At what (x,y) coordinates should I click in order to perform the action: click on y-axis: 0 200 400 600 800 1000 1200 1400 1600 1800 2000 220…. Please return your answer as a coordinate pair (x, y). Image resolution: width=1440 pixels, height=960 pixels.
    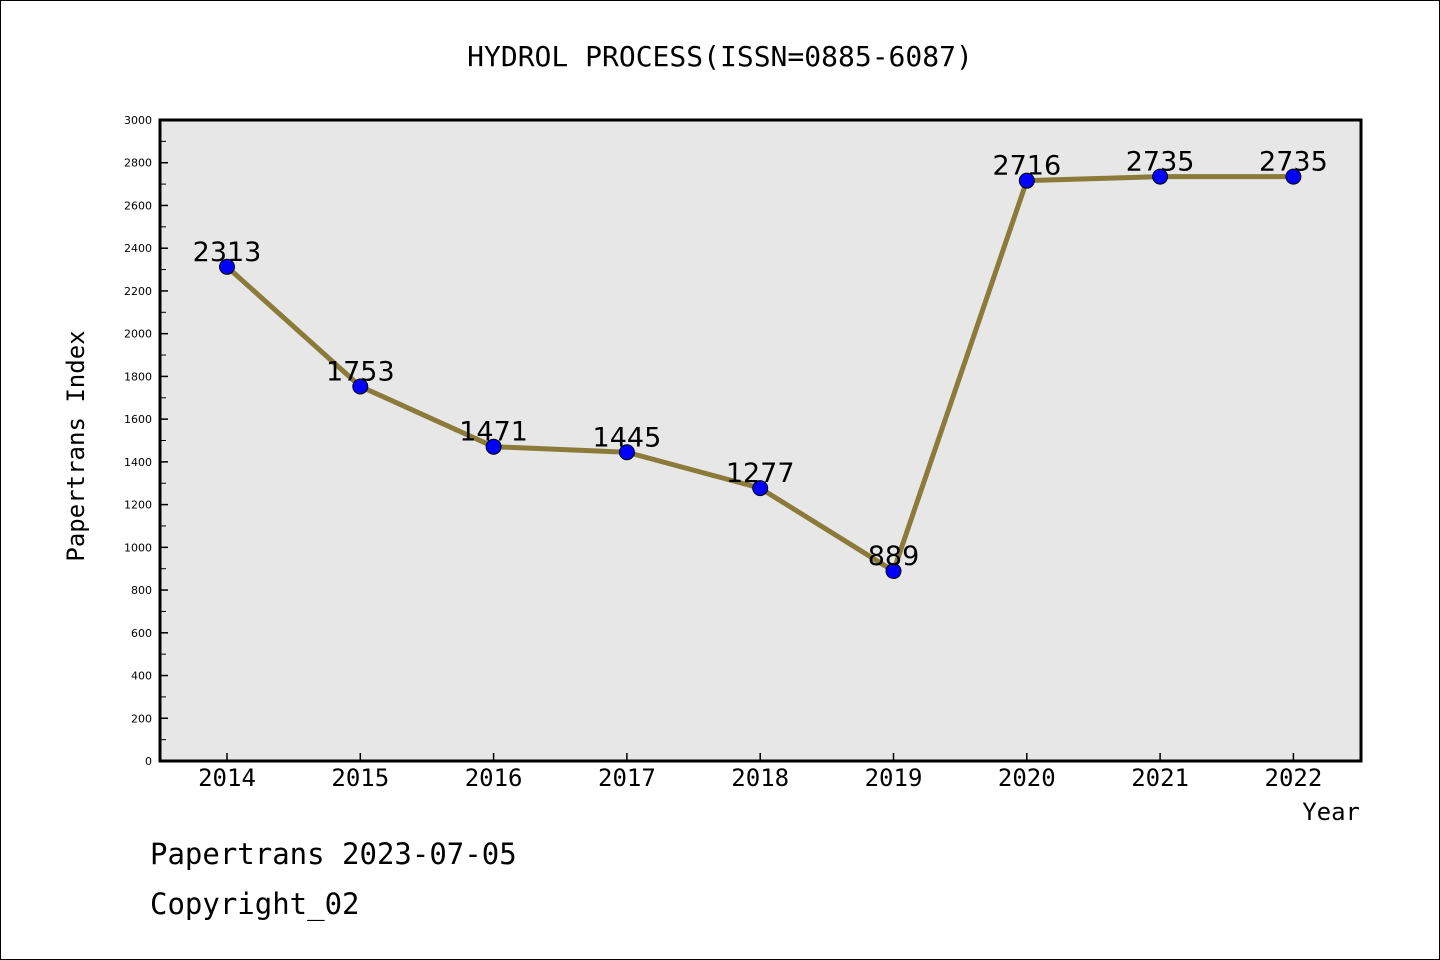
    Looking at the image, I should click on (146, 441).